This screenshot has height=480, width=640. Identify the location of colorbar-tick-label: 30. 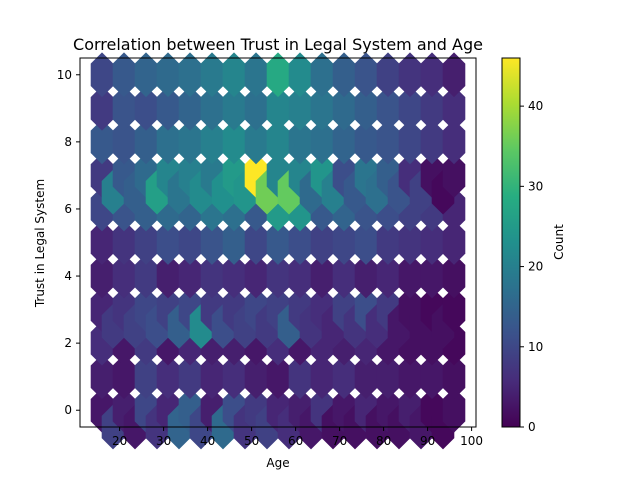
(535, 186).